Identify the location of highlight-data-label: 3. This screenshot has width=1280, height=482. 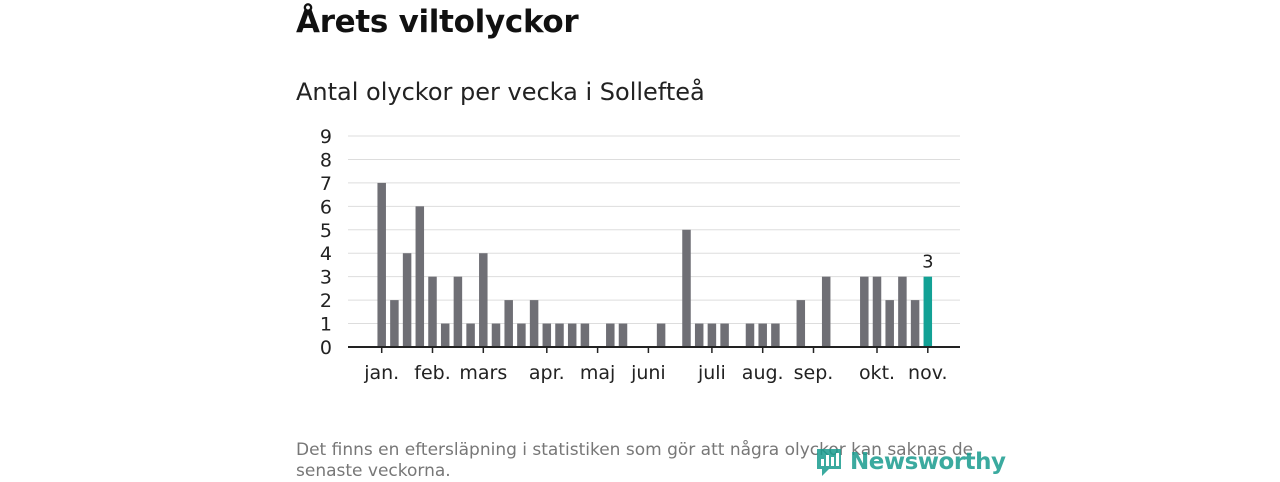
(927, 262).